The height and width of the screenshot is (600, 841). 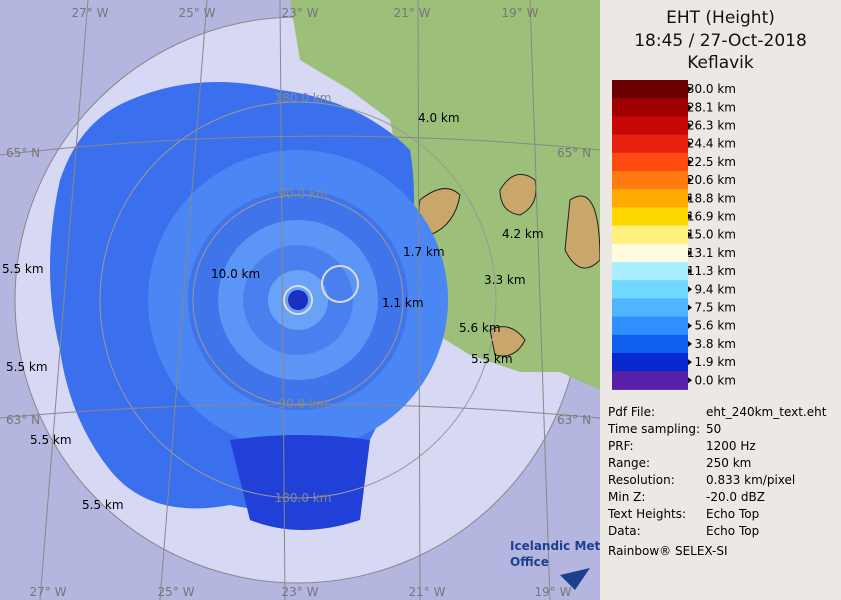 What do you see at coordinates (731, 446) in the screenshot?
I see `info-value: 1200 Hz` at bounding box center [731, 446].